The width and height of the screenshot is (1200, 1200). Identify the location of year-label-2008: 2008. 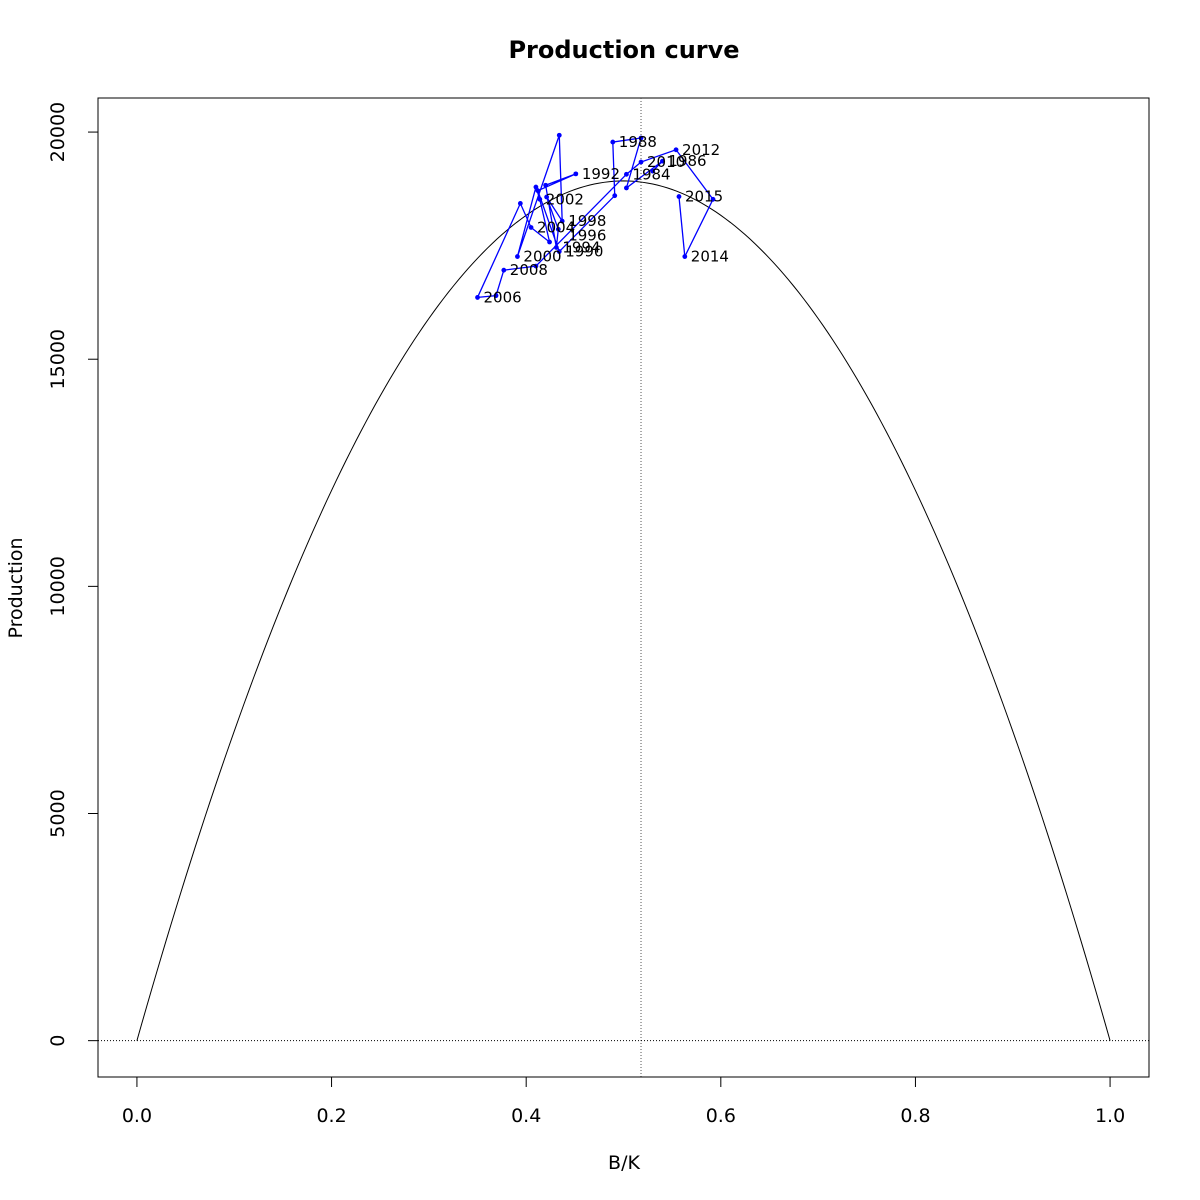
(529, 270).